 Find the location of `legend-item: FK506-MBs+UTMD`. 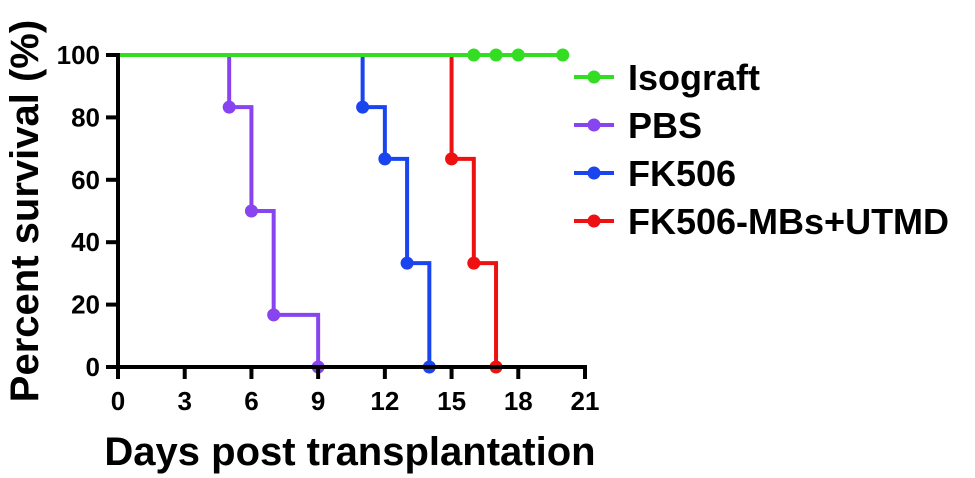

legend-item: FK506-MBs+UTMD is located at coordinates (761, 221).